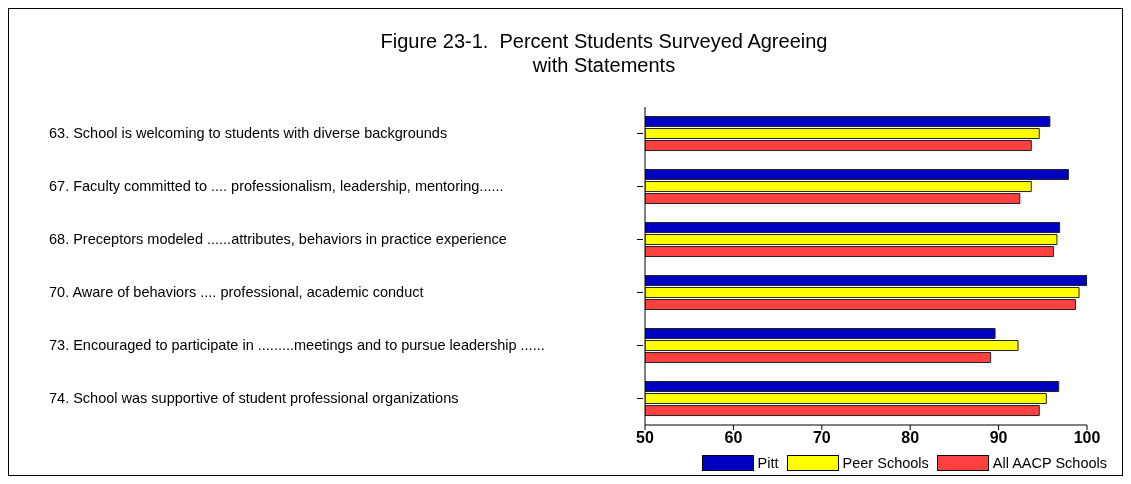  What do you see at coordinates (910, 438) in the screenshot?
I see `x-tick-label: 80` at bounding box center [910, 438].